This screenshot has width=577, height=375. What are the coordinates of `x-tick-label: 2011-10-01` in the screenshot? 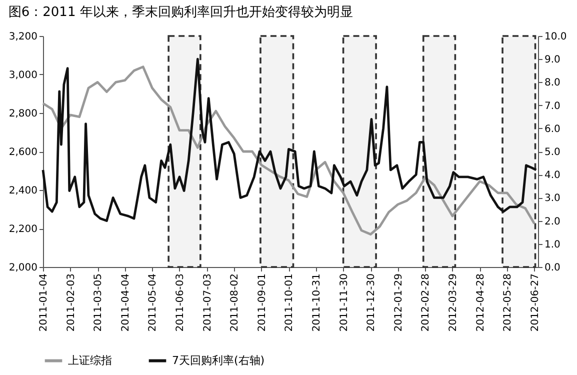 It's located at (290, 303).